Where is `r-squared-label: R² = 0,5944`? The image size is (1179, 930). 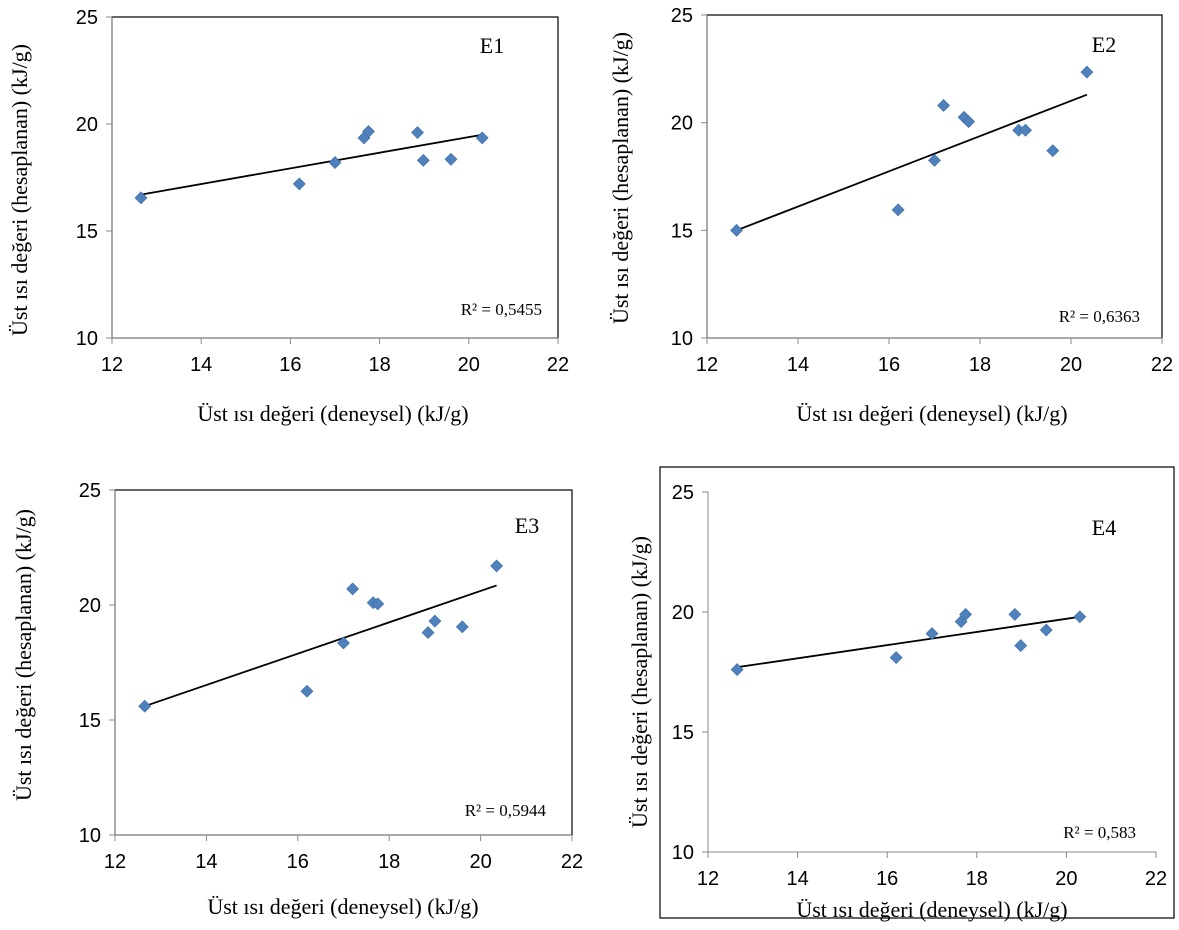
r-squared-label: R² = 0,5944 is located at coordinates (506, 810).